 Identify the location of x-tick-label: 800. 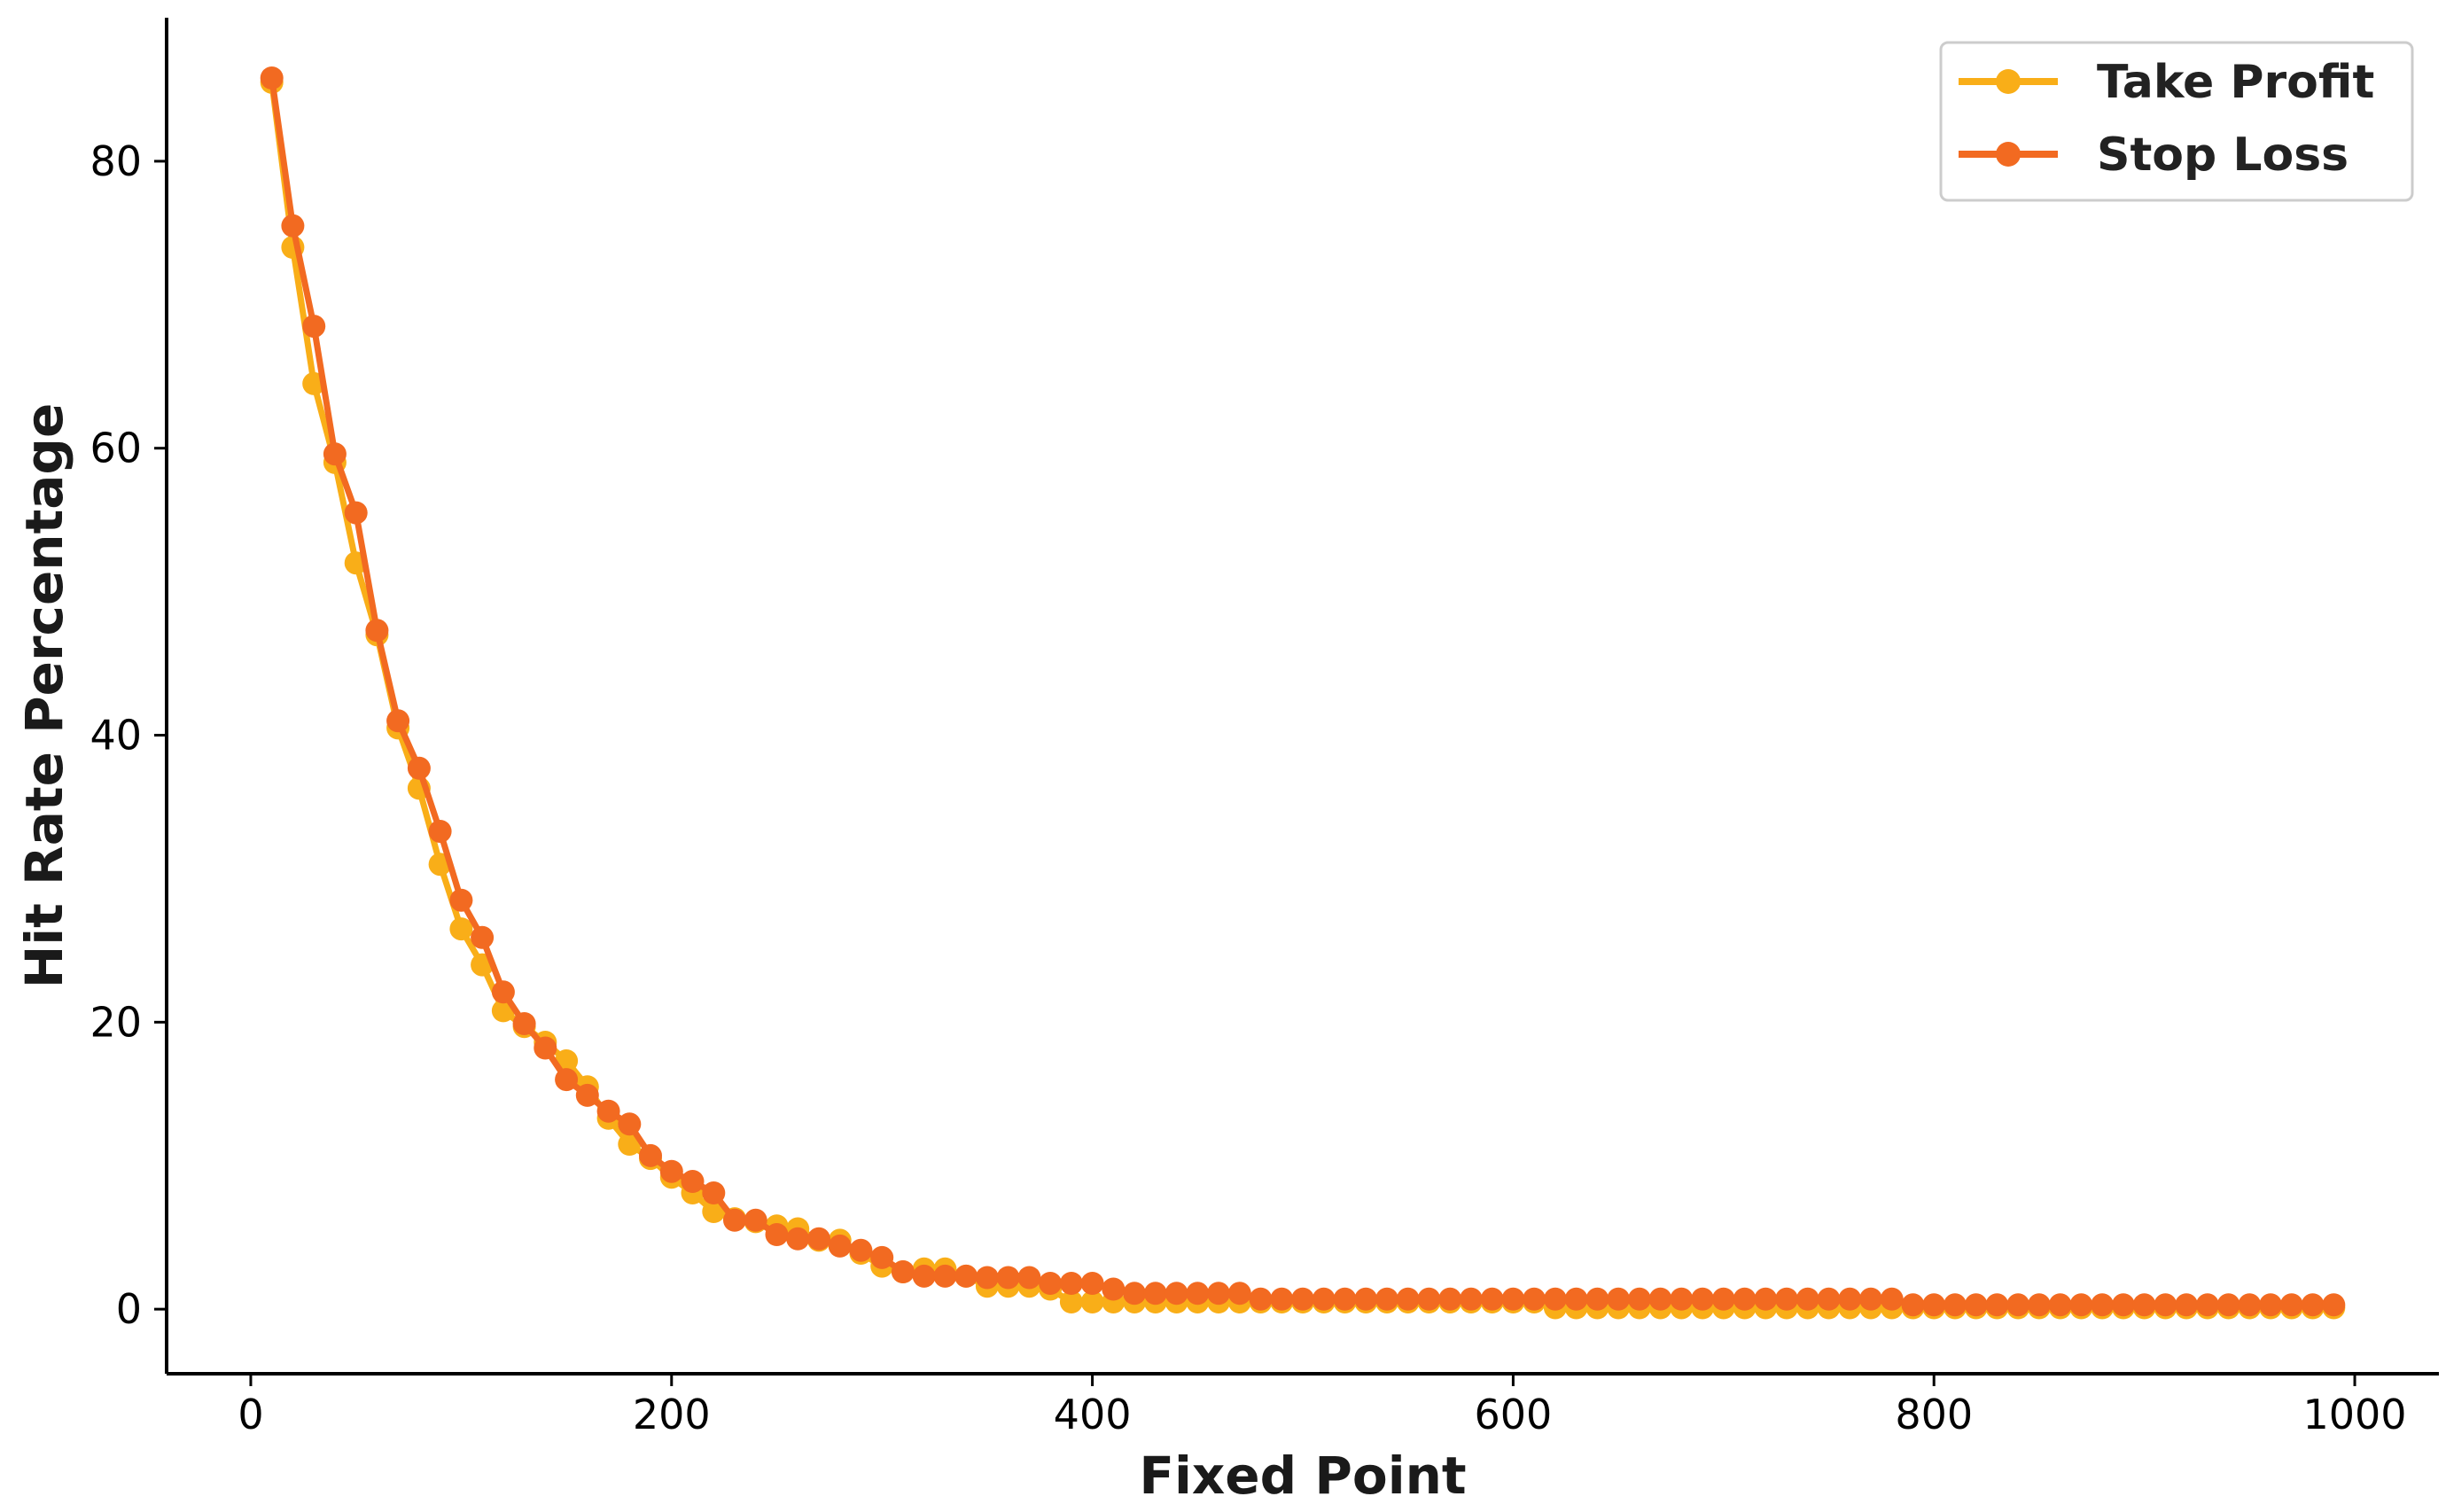
(1934, 1415).